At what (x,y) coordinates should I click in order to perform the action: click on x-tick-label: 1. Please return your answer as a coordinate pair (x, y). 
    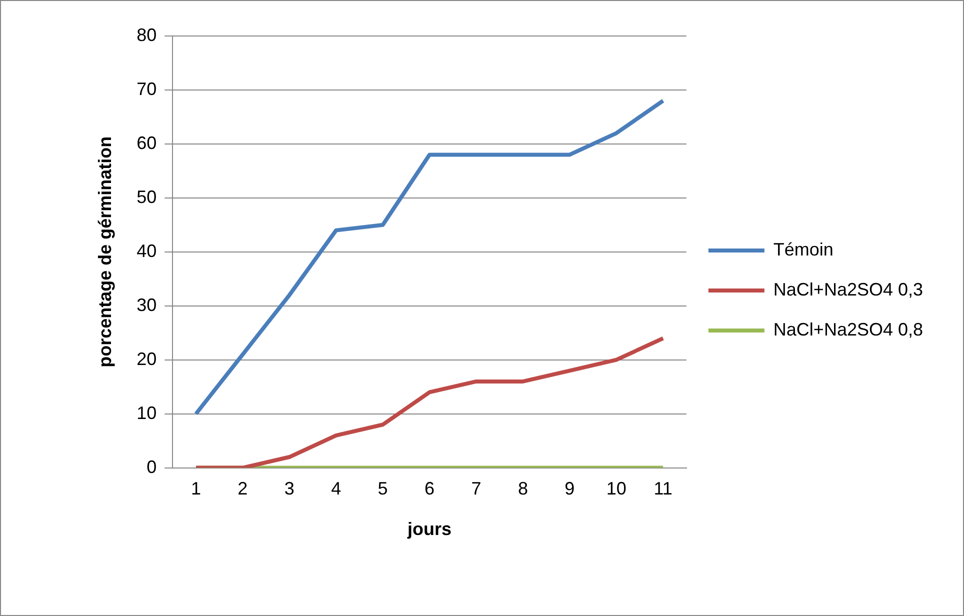
    Looking at the image, I should click on (195, 488).